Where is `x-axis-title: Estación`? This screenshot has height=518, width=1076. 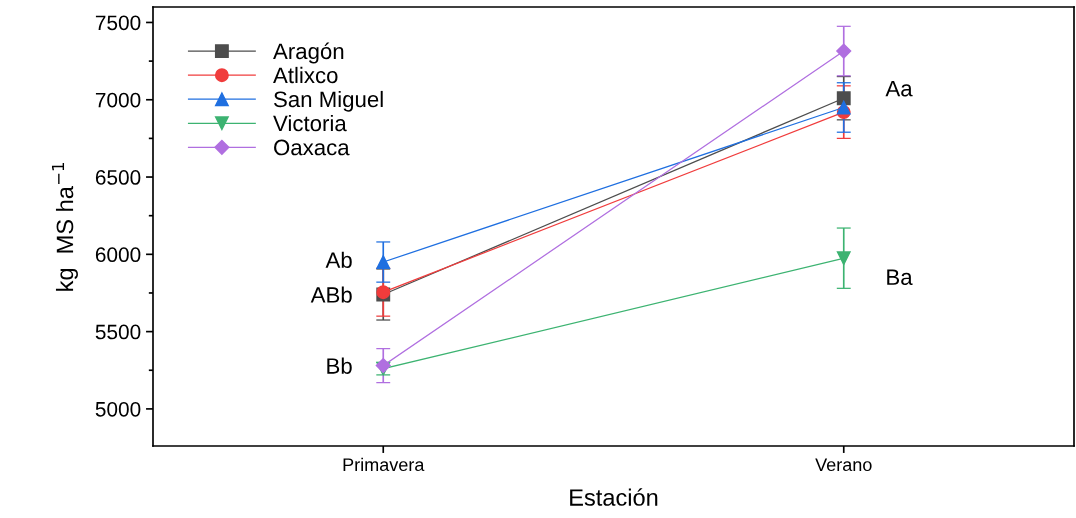
x-axis-title: Estación is located at coordinates (614, 497).